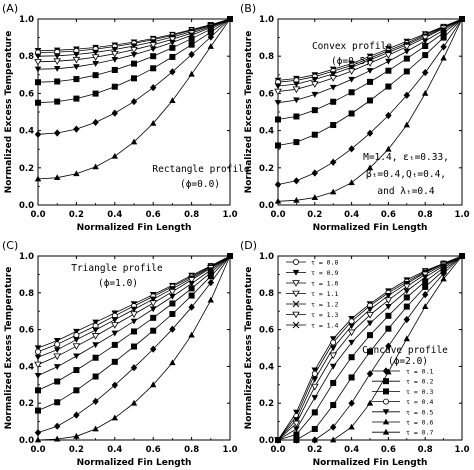  Describe the element at coordinates (37, 215) in the screenshot. I see `x-tick-label: 0.0` at that location.